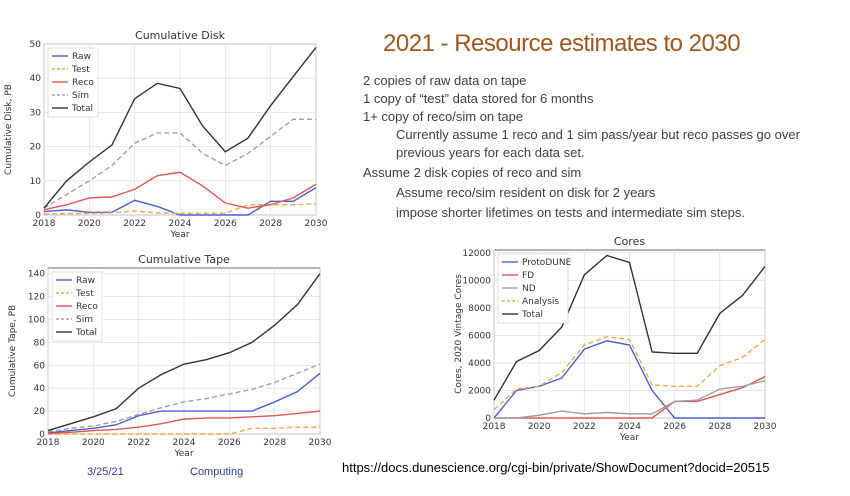 This screenshot has width=850, height=496. Describe the element at coordinates (184, 430) in the screenshot. I see `series-line-test` at that location.